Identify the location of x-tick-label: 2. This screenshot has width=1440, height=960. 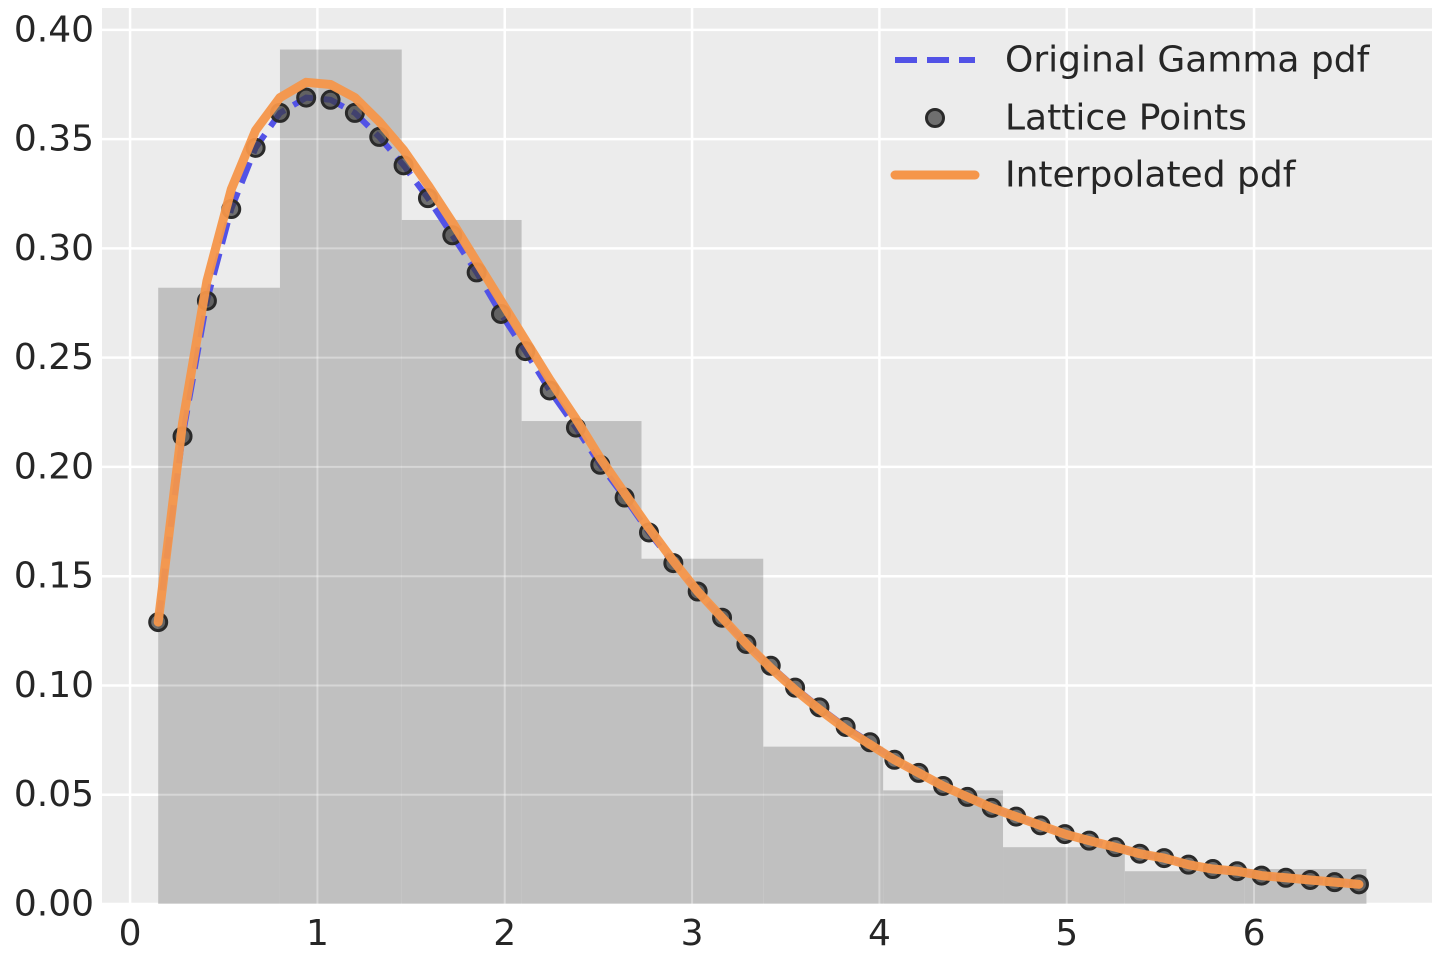
(504, 933).